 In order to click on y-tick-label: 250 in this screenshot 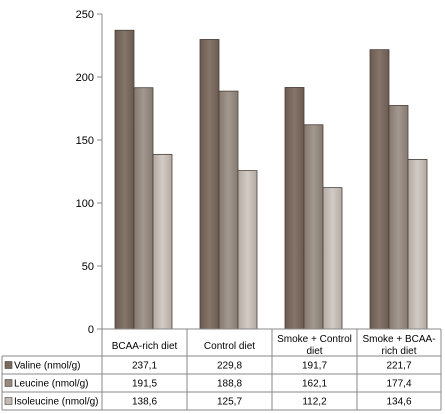, I will do `click(85, 15)`.